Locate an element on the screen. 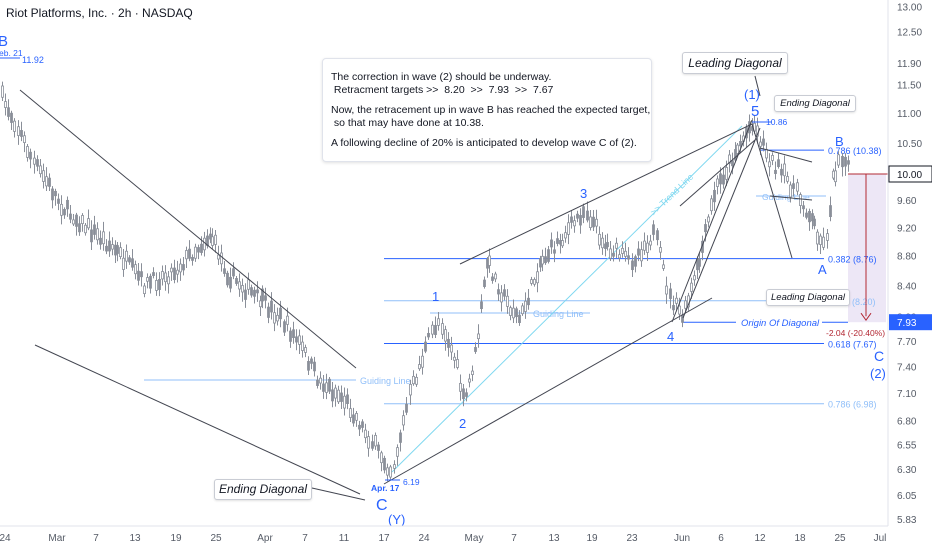  x-tick-7: 7 is located at coordinates (305, 538).